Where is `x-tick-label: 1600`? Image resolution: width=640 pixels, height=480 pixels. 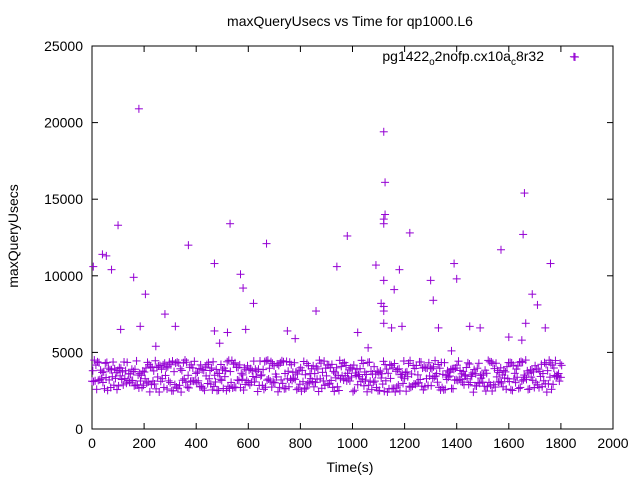
x-tick-label: 1600 is located at coordinates (508, 443).